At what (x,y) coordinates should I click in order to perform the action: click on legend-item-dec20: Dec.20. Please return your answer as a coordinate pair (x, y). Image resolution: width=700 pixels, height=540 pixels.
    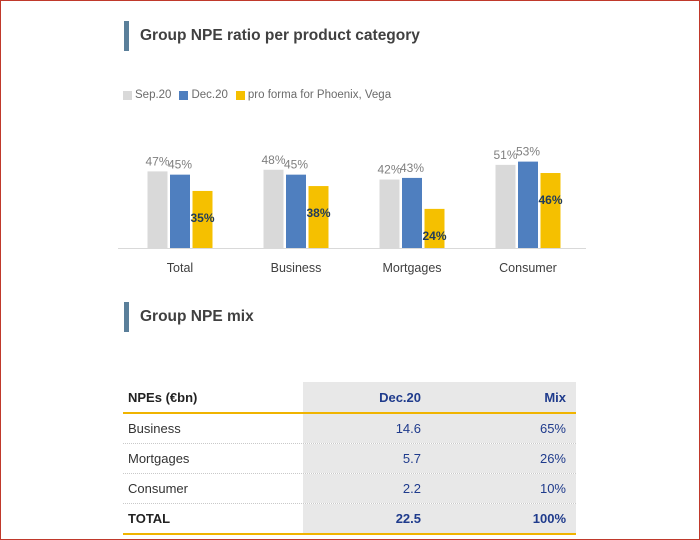
    Looking at the image, I should click on (203, 95).